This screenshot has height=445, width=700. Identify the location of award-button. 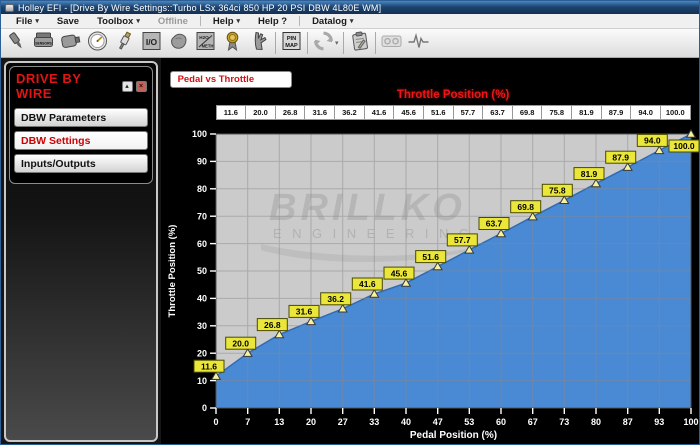
(232, 43).